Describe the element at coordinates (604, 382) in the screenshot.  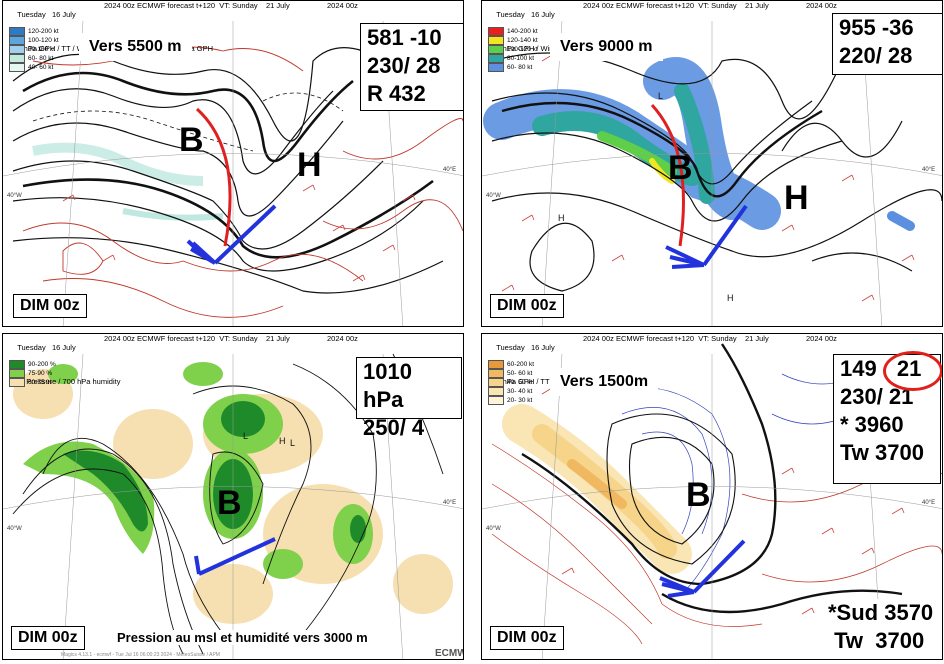
I see `level-label: Vers 1500m` at that location.